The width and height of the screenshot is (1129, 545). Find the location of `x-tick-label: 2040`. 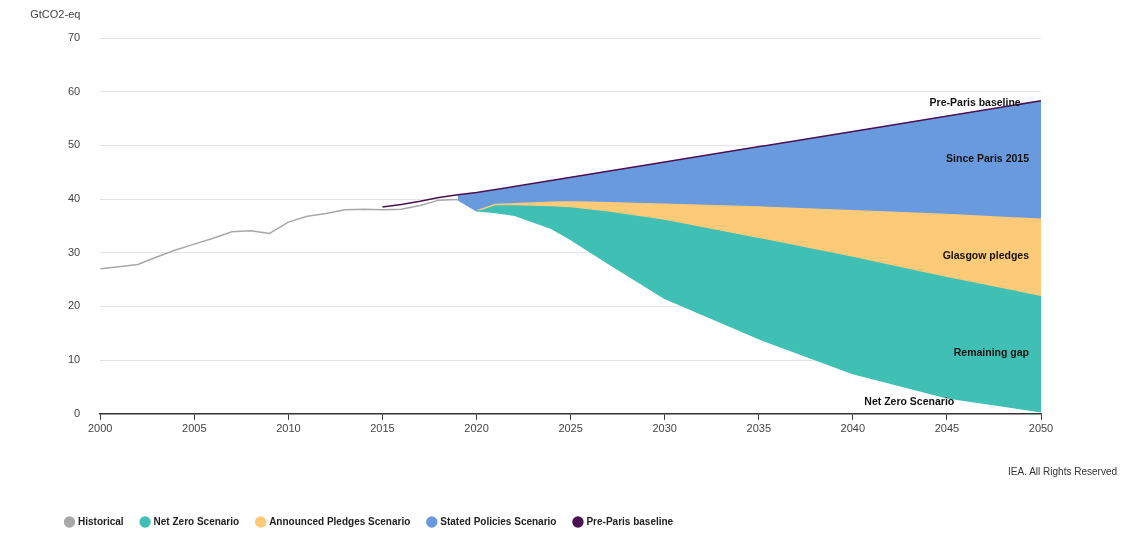

x-tick-label: 2040 is located at coordinates (853, 428).